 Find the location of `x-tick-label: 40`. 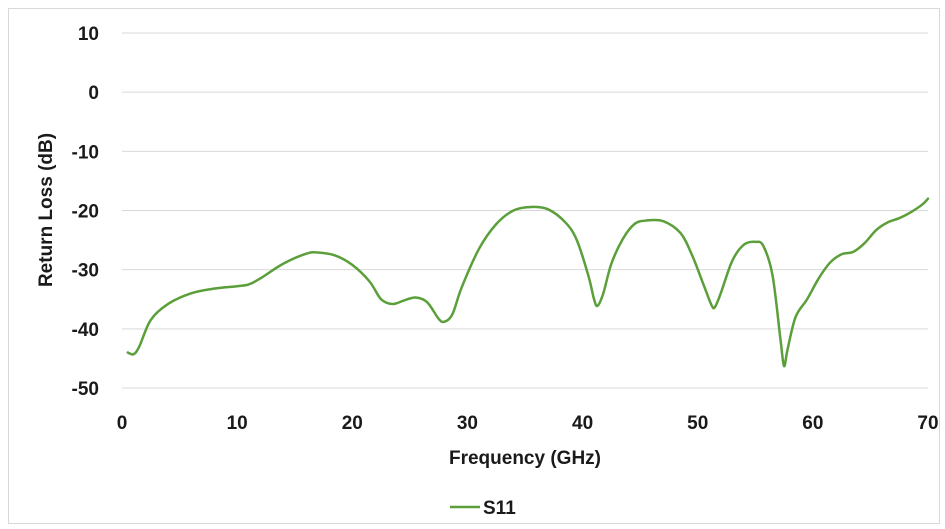

x-tick-label: 40 is located at coordinates (582, 423).